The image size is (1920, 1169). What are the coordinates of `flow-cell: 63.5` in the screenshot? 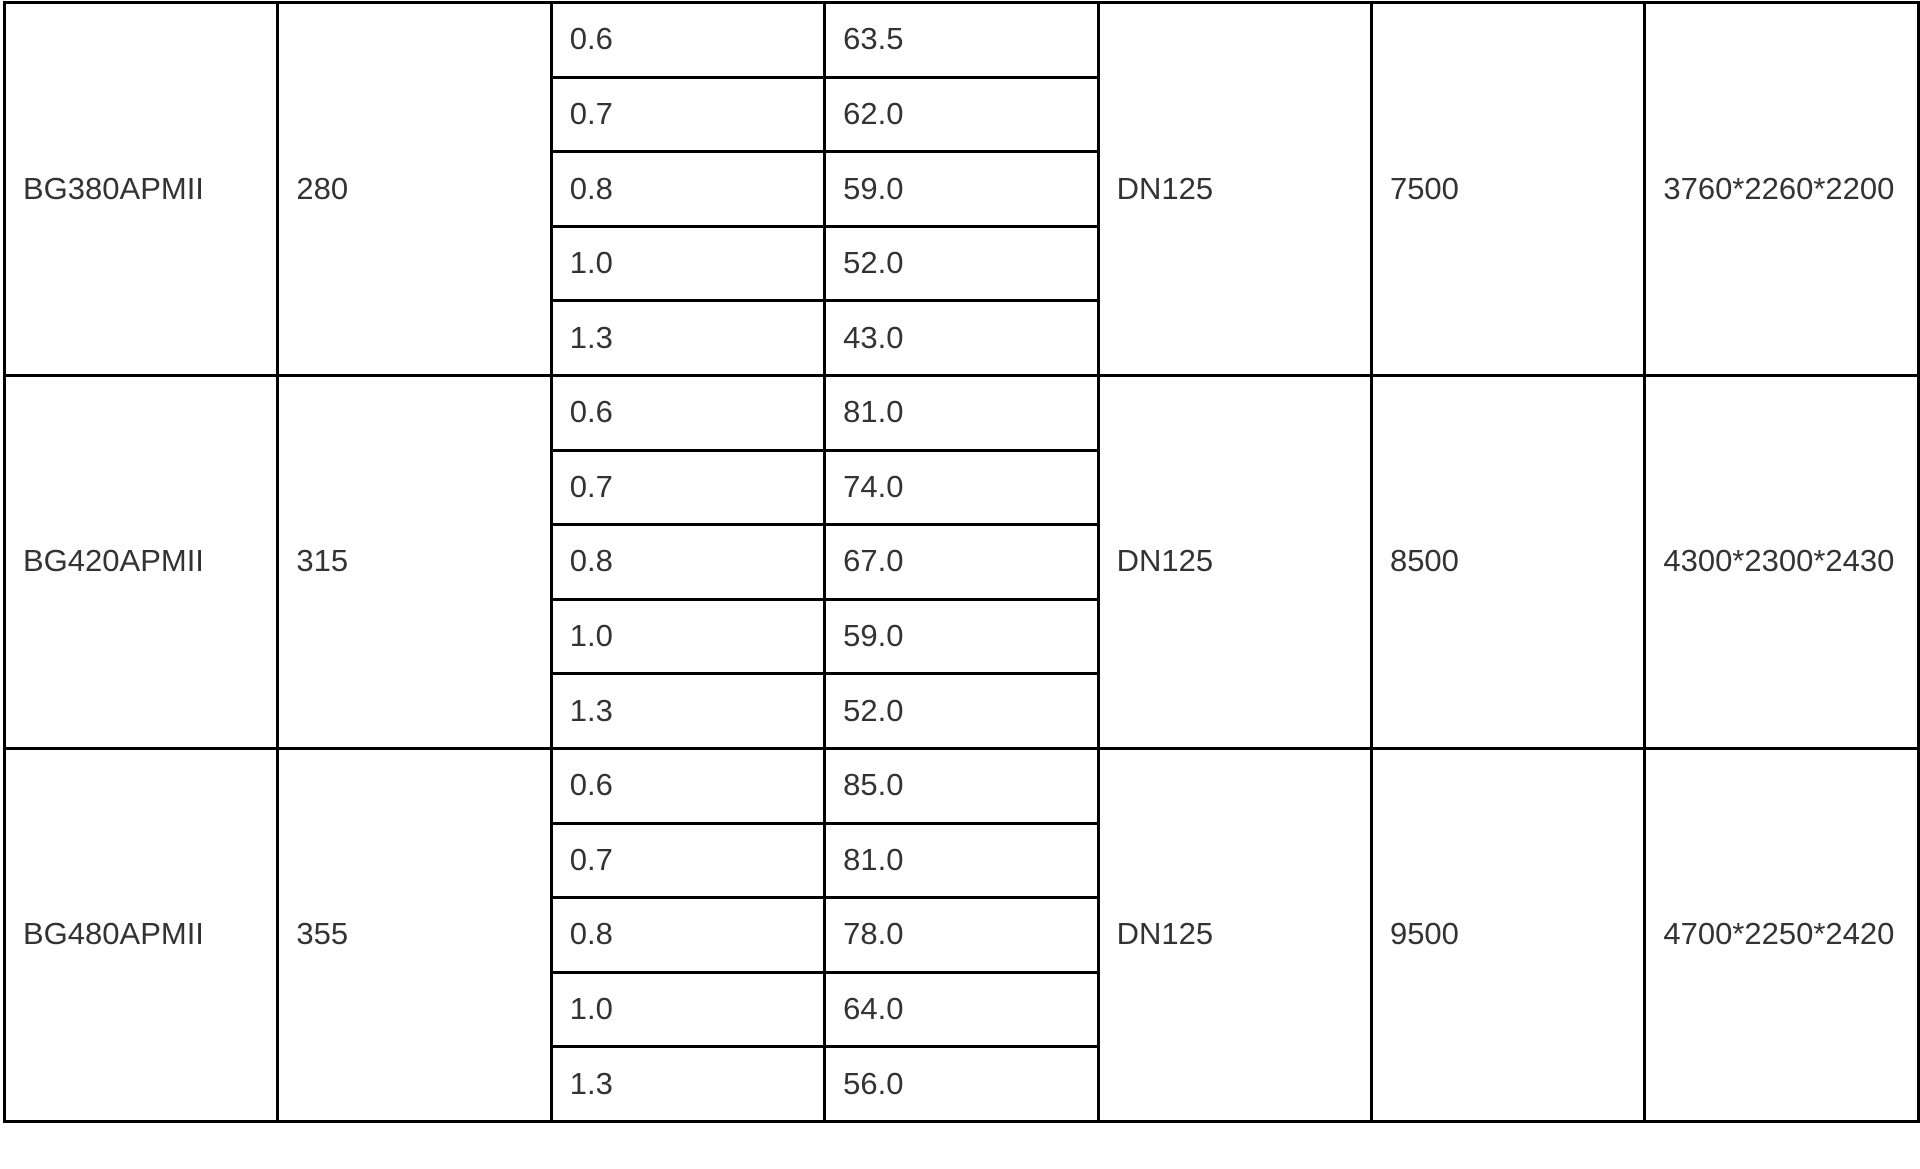 It's located at (961, 40).